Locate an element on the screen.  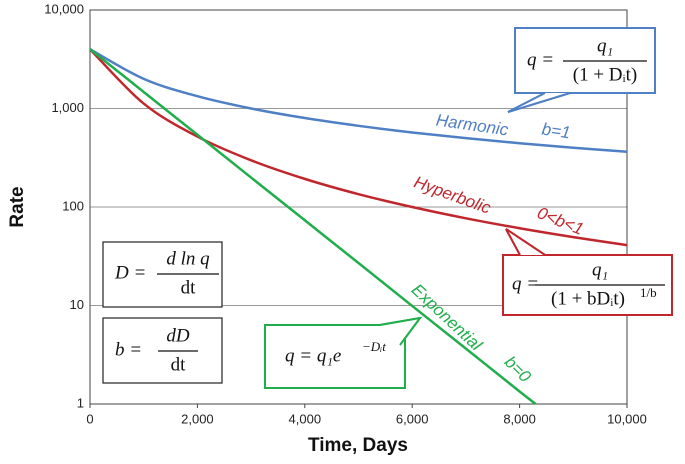
y-axis-title: Rate is located at coordinates (17, 206).